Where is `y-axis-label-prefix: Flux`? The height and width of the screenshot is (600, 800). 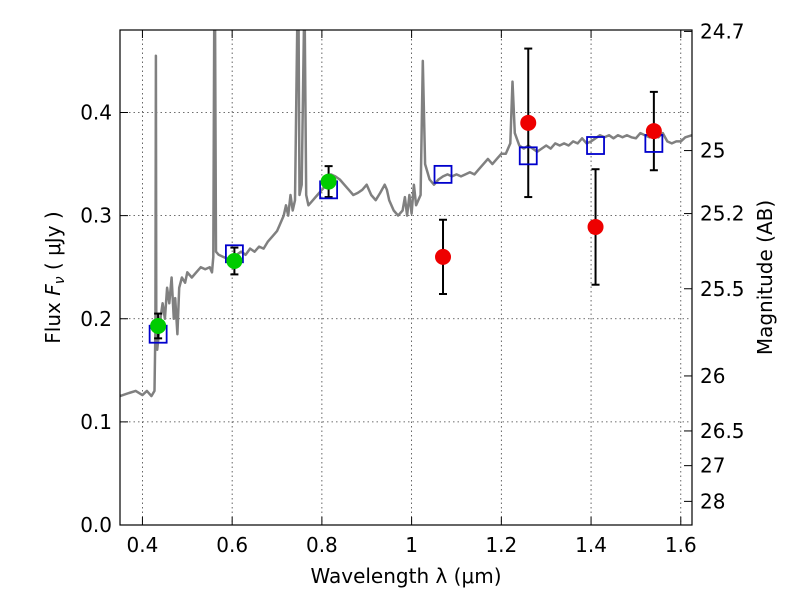 y-axis-label-prefix: Flux is located at coordinates (53, 320).